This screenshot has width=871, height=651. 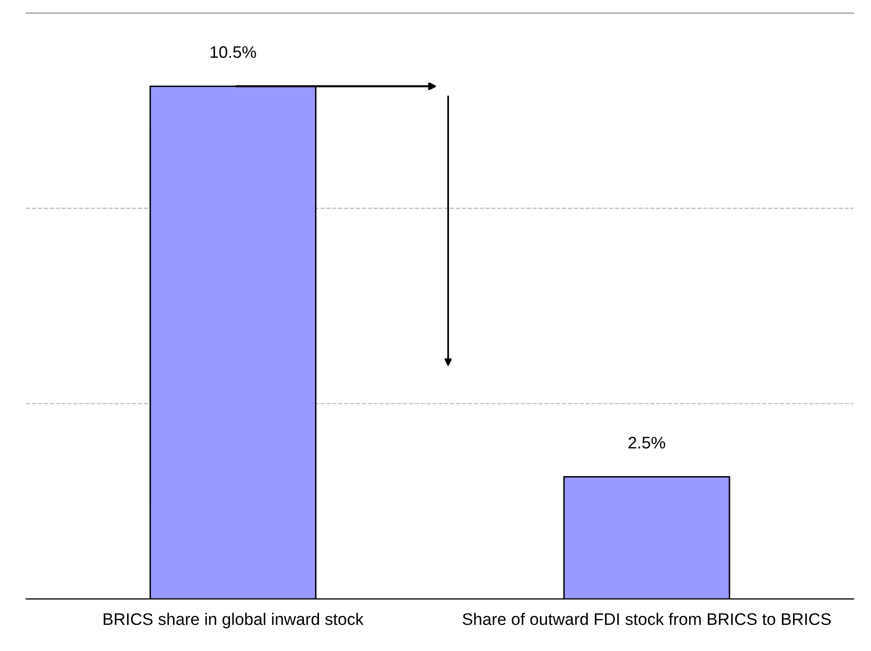 What do you see at coordinates (234, 620) in the screenshot?
I see `x-tick-label: BRICS share in global inward stock` at bounding box center [234, 620].